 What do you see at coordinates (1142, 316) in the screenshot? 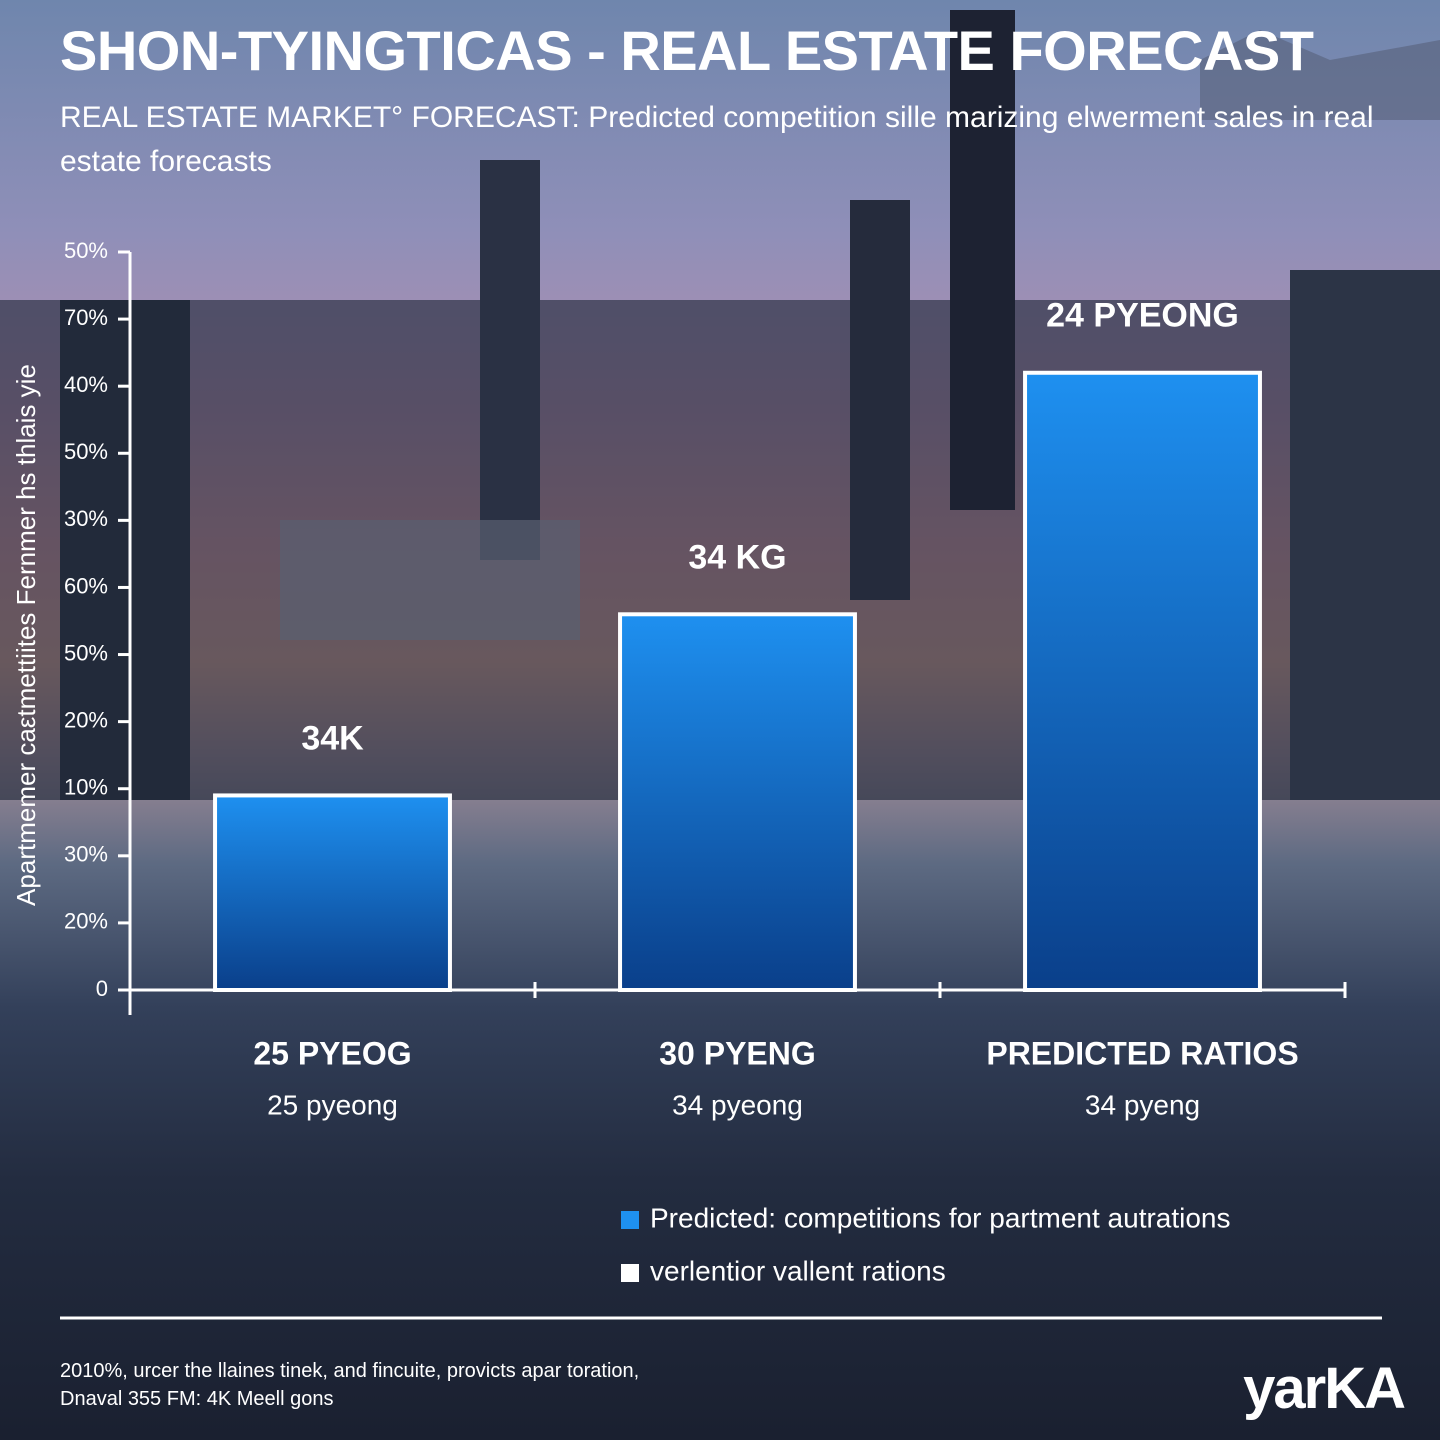
I see `bar-label: 24 PYEONG` at bounding box center [1142, 316].